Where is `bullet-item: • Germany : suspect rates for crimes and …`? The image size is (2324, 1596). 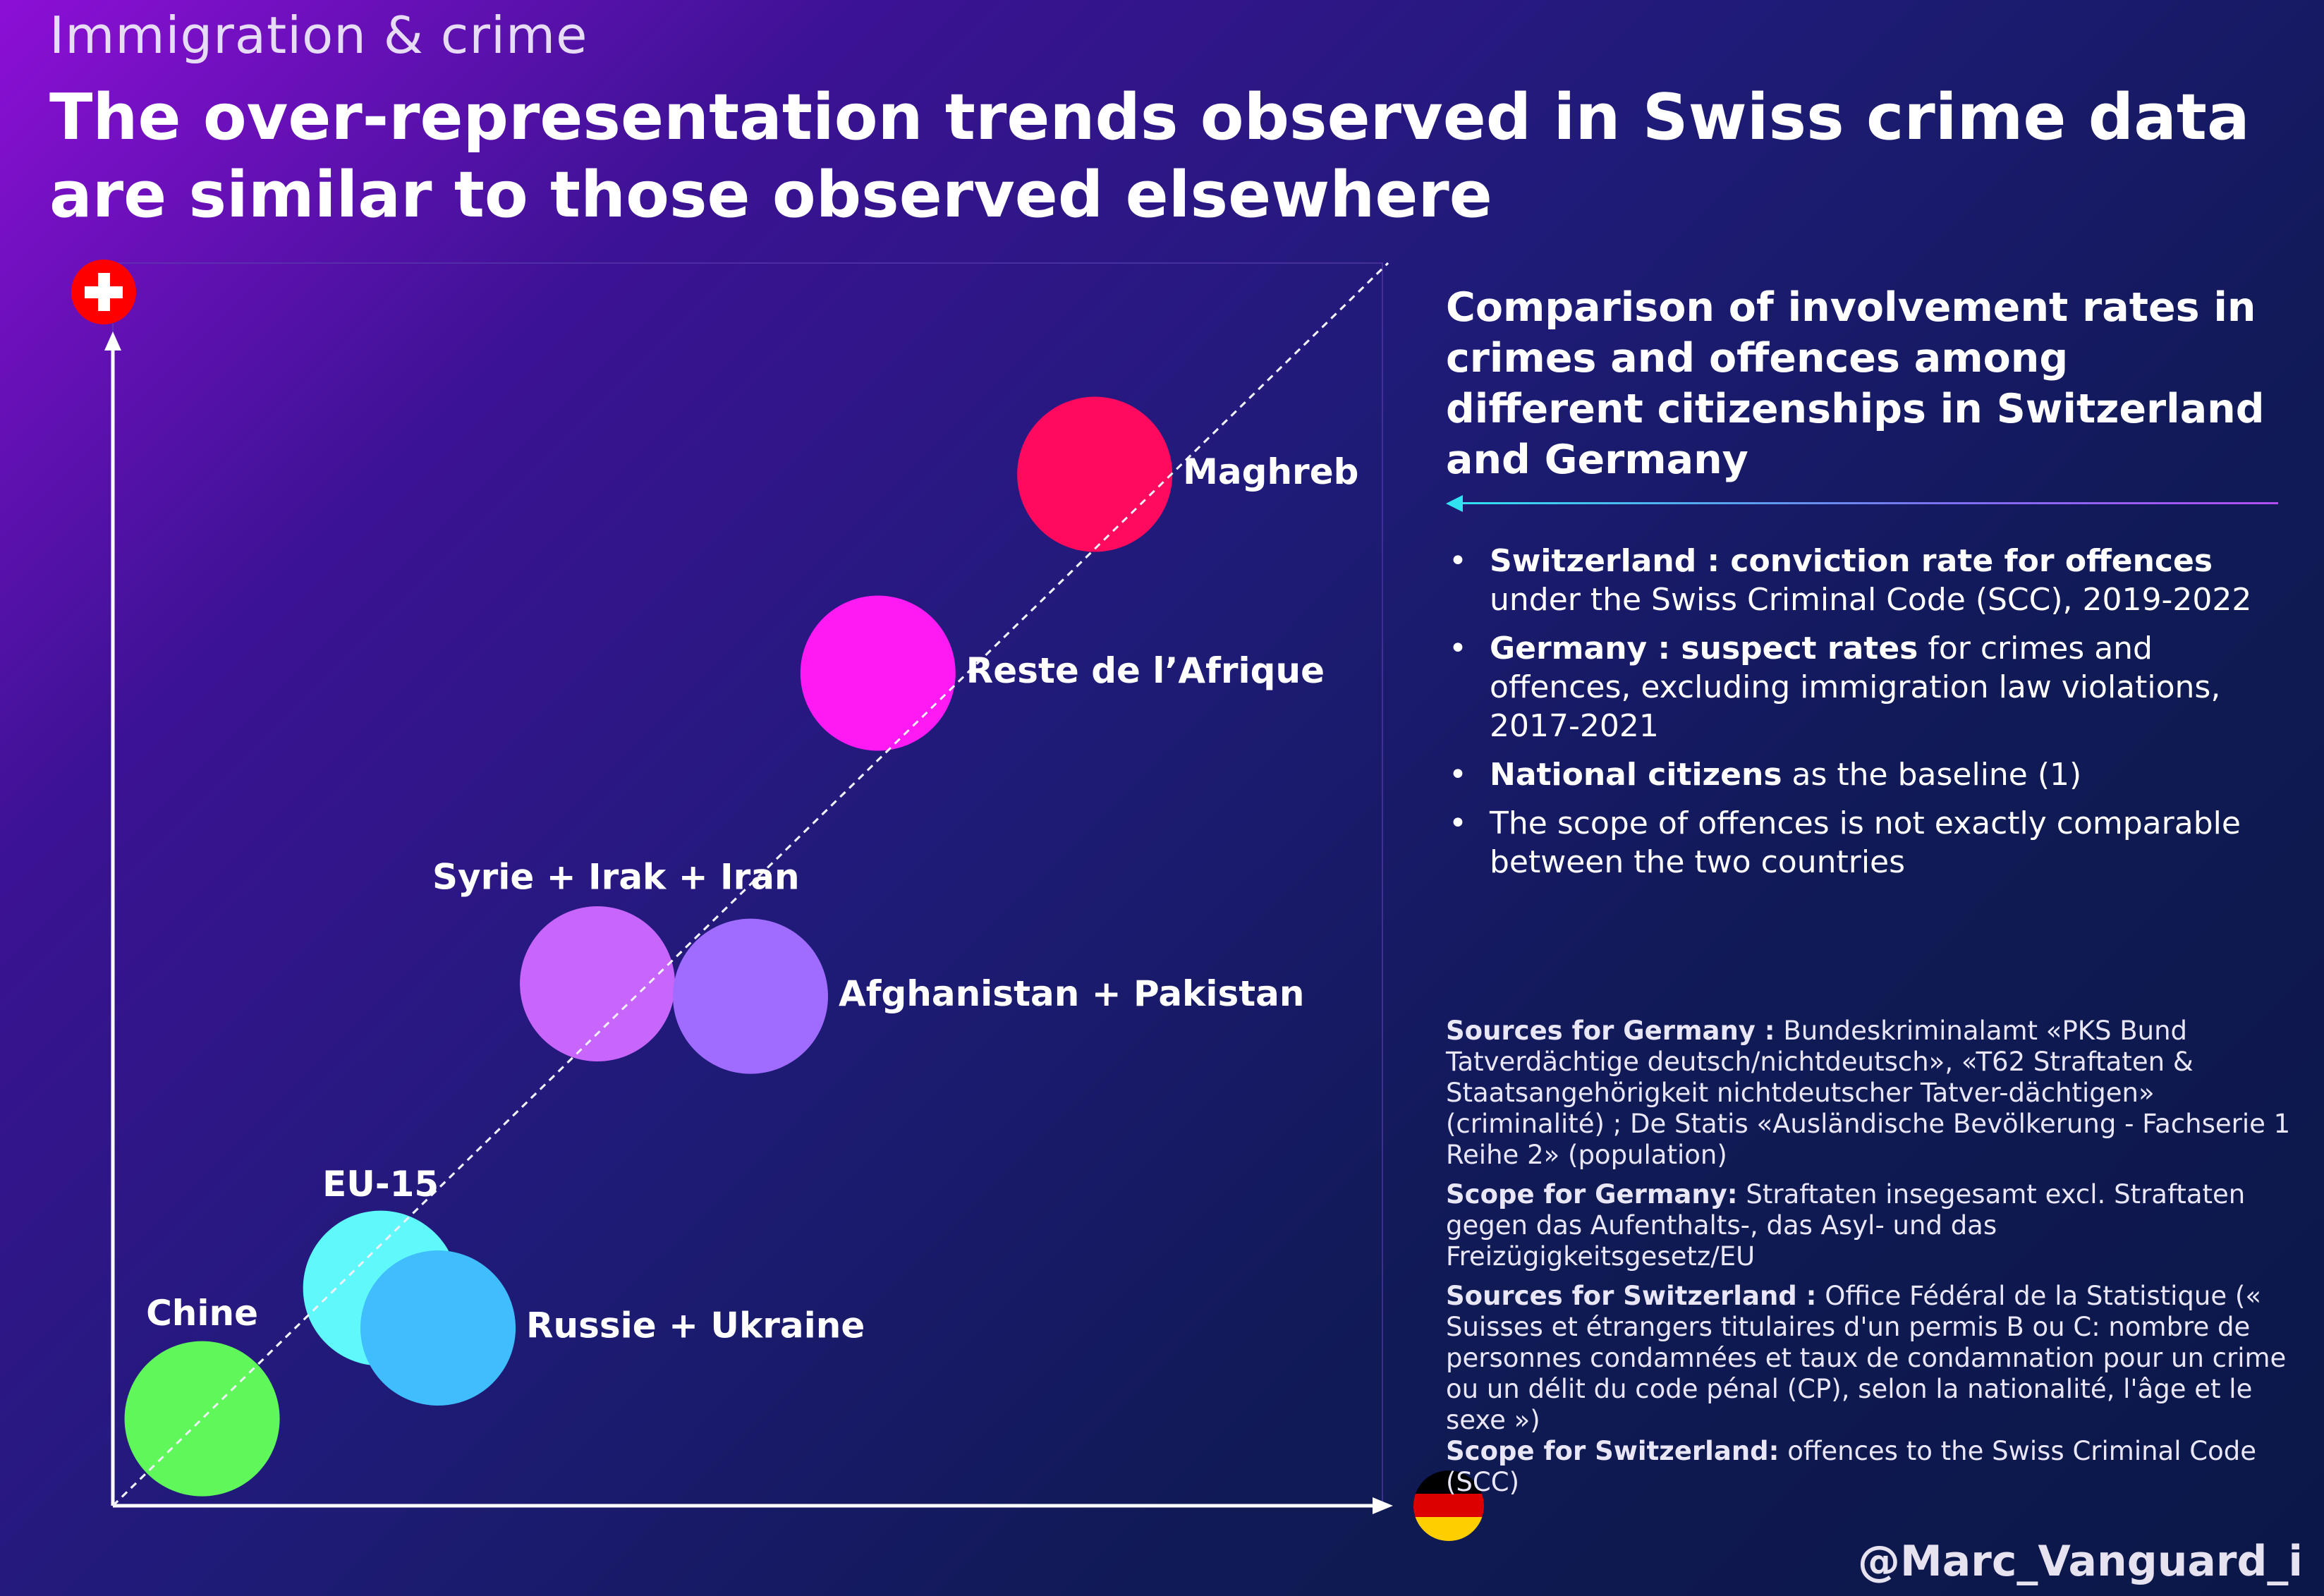
bullet-item: • Germany : suspect rates for crimes and … is located at coordinates (1835, 687).